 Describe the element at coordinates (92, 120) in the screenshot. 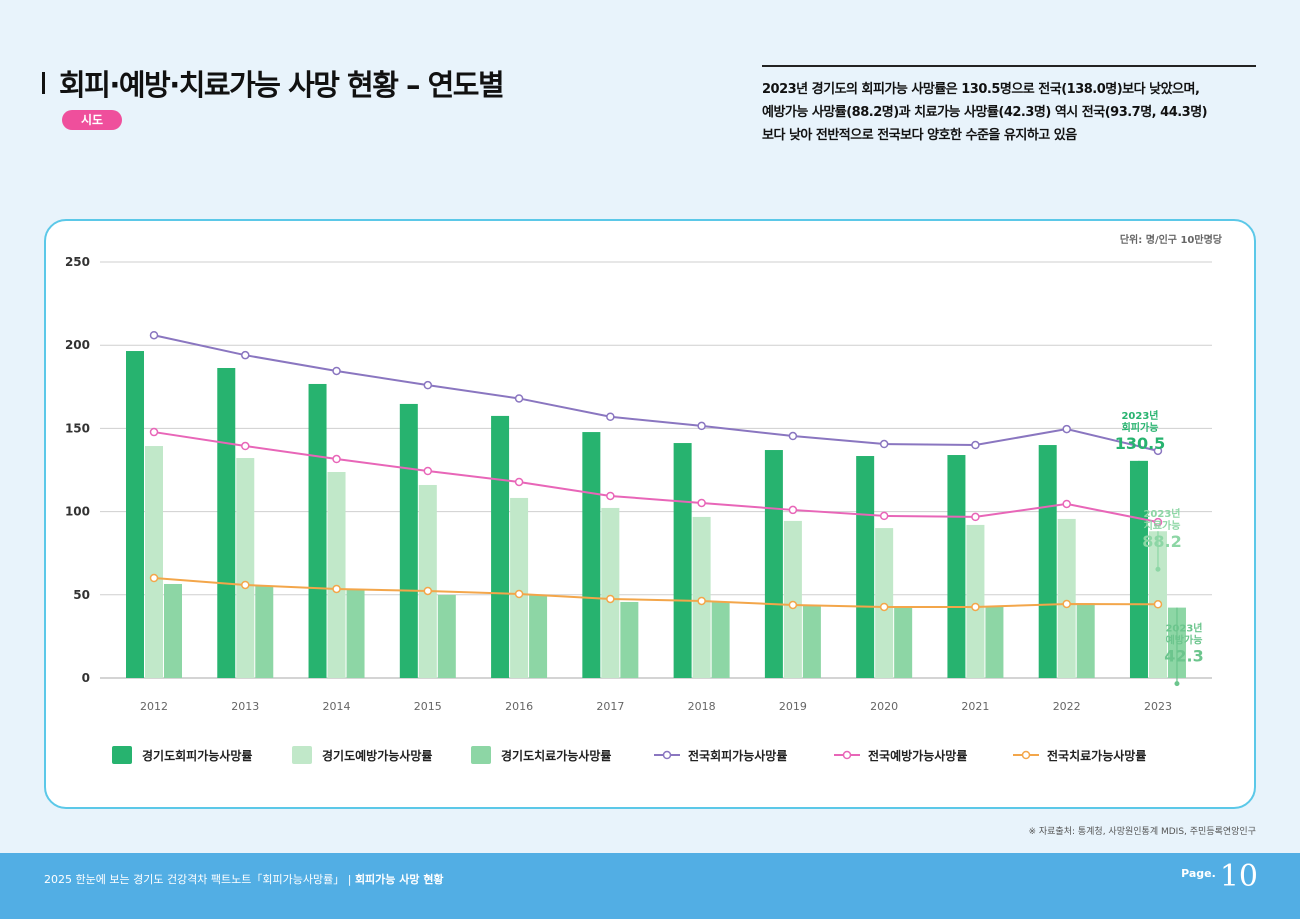

I see `region-badge: 시도` at that location.